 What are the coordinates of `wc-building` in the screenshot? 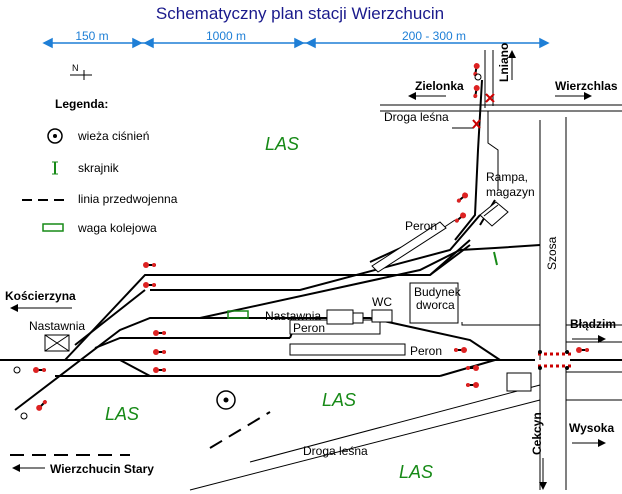 It's located at (382, 316).